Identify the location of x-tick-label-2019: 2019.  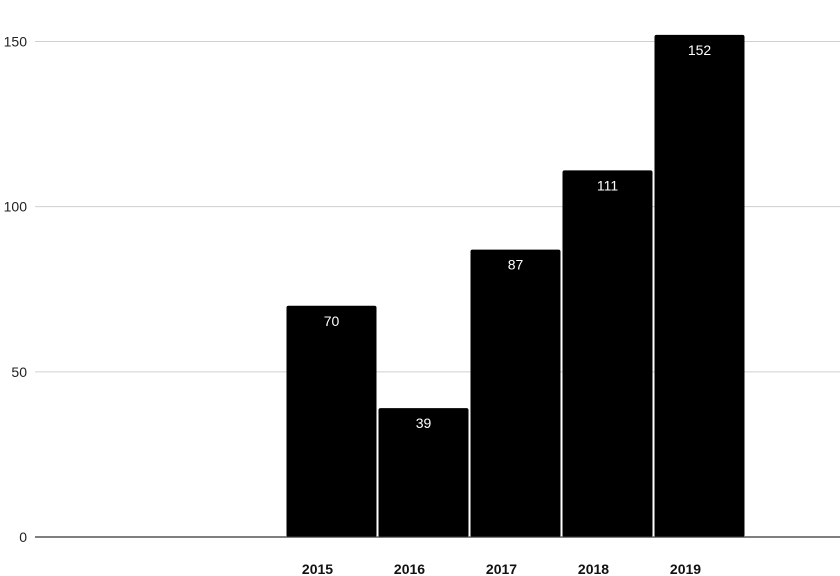
(685, 568).